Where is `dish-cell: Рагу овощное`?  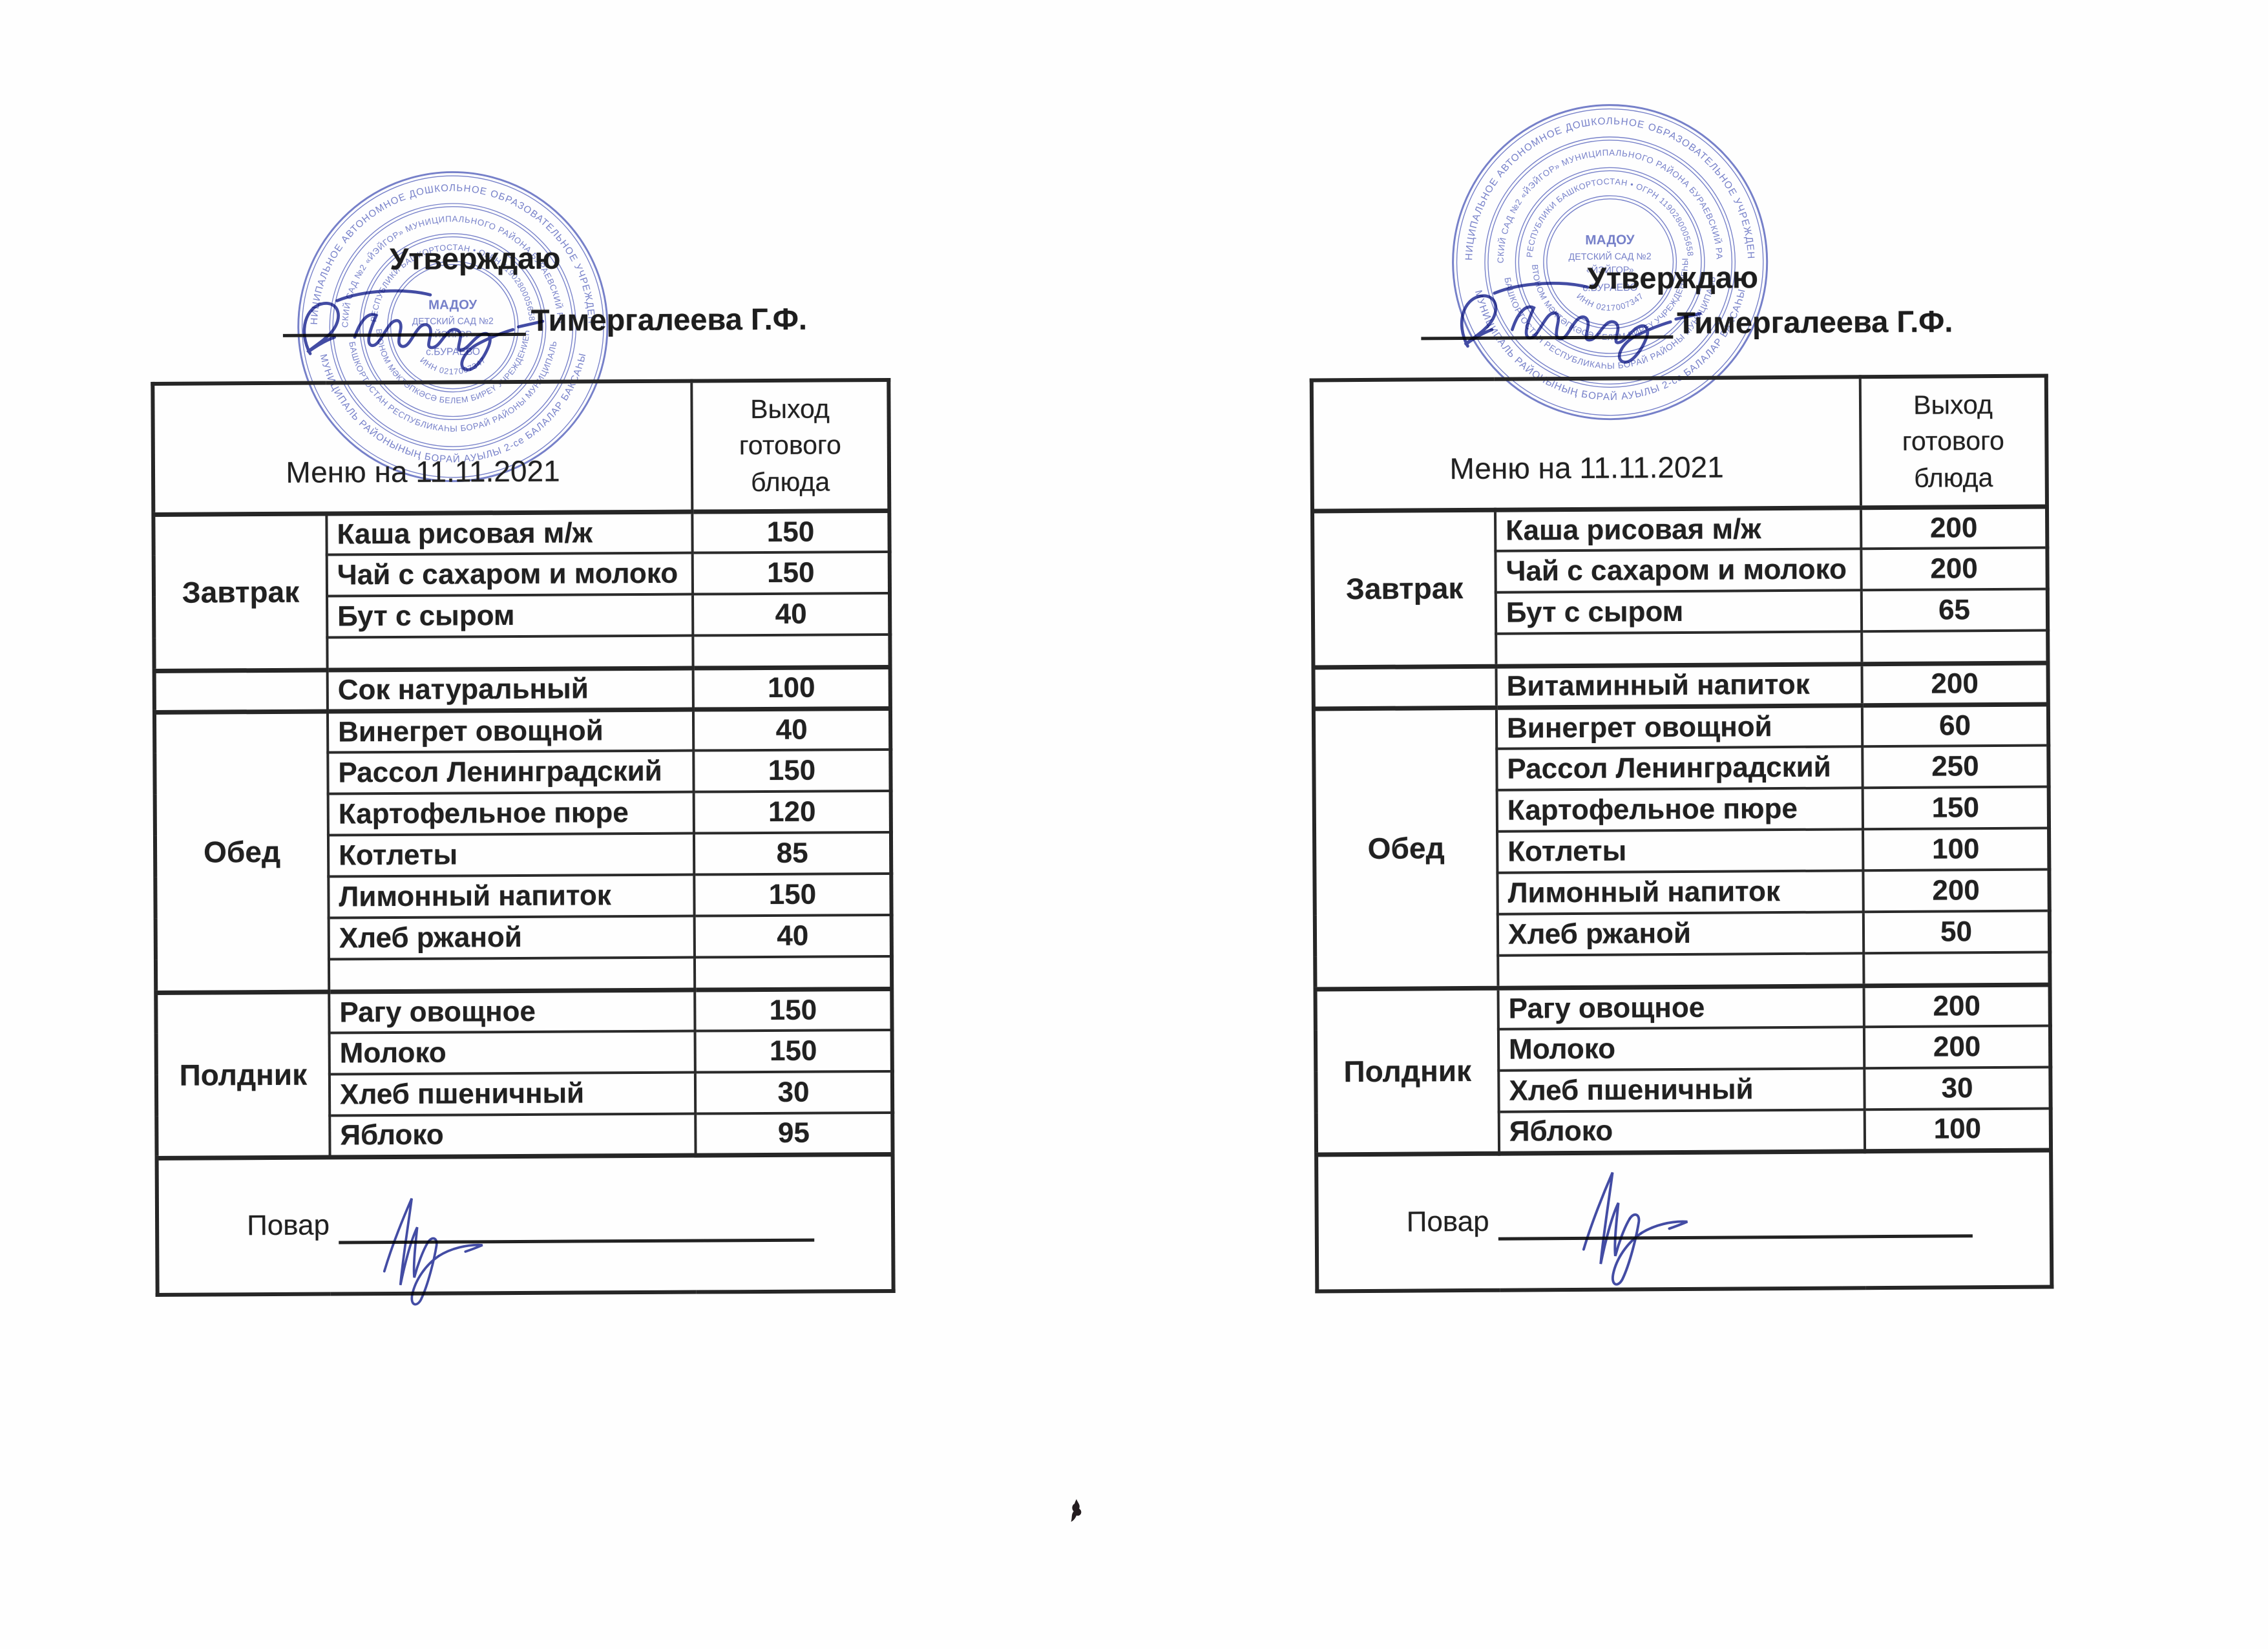
dish-cell: Рагу овощное is located at coordinates (1681, 1007).